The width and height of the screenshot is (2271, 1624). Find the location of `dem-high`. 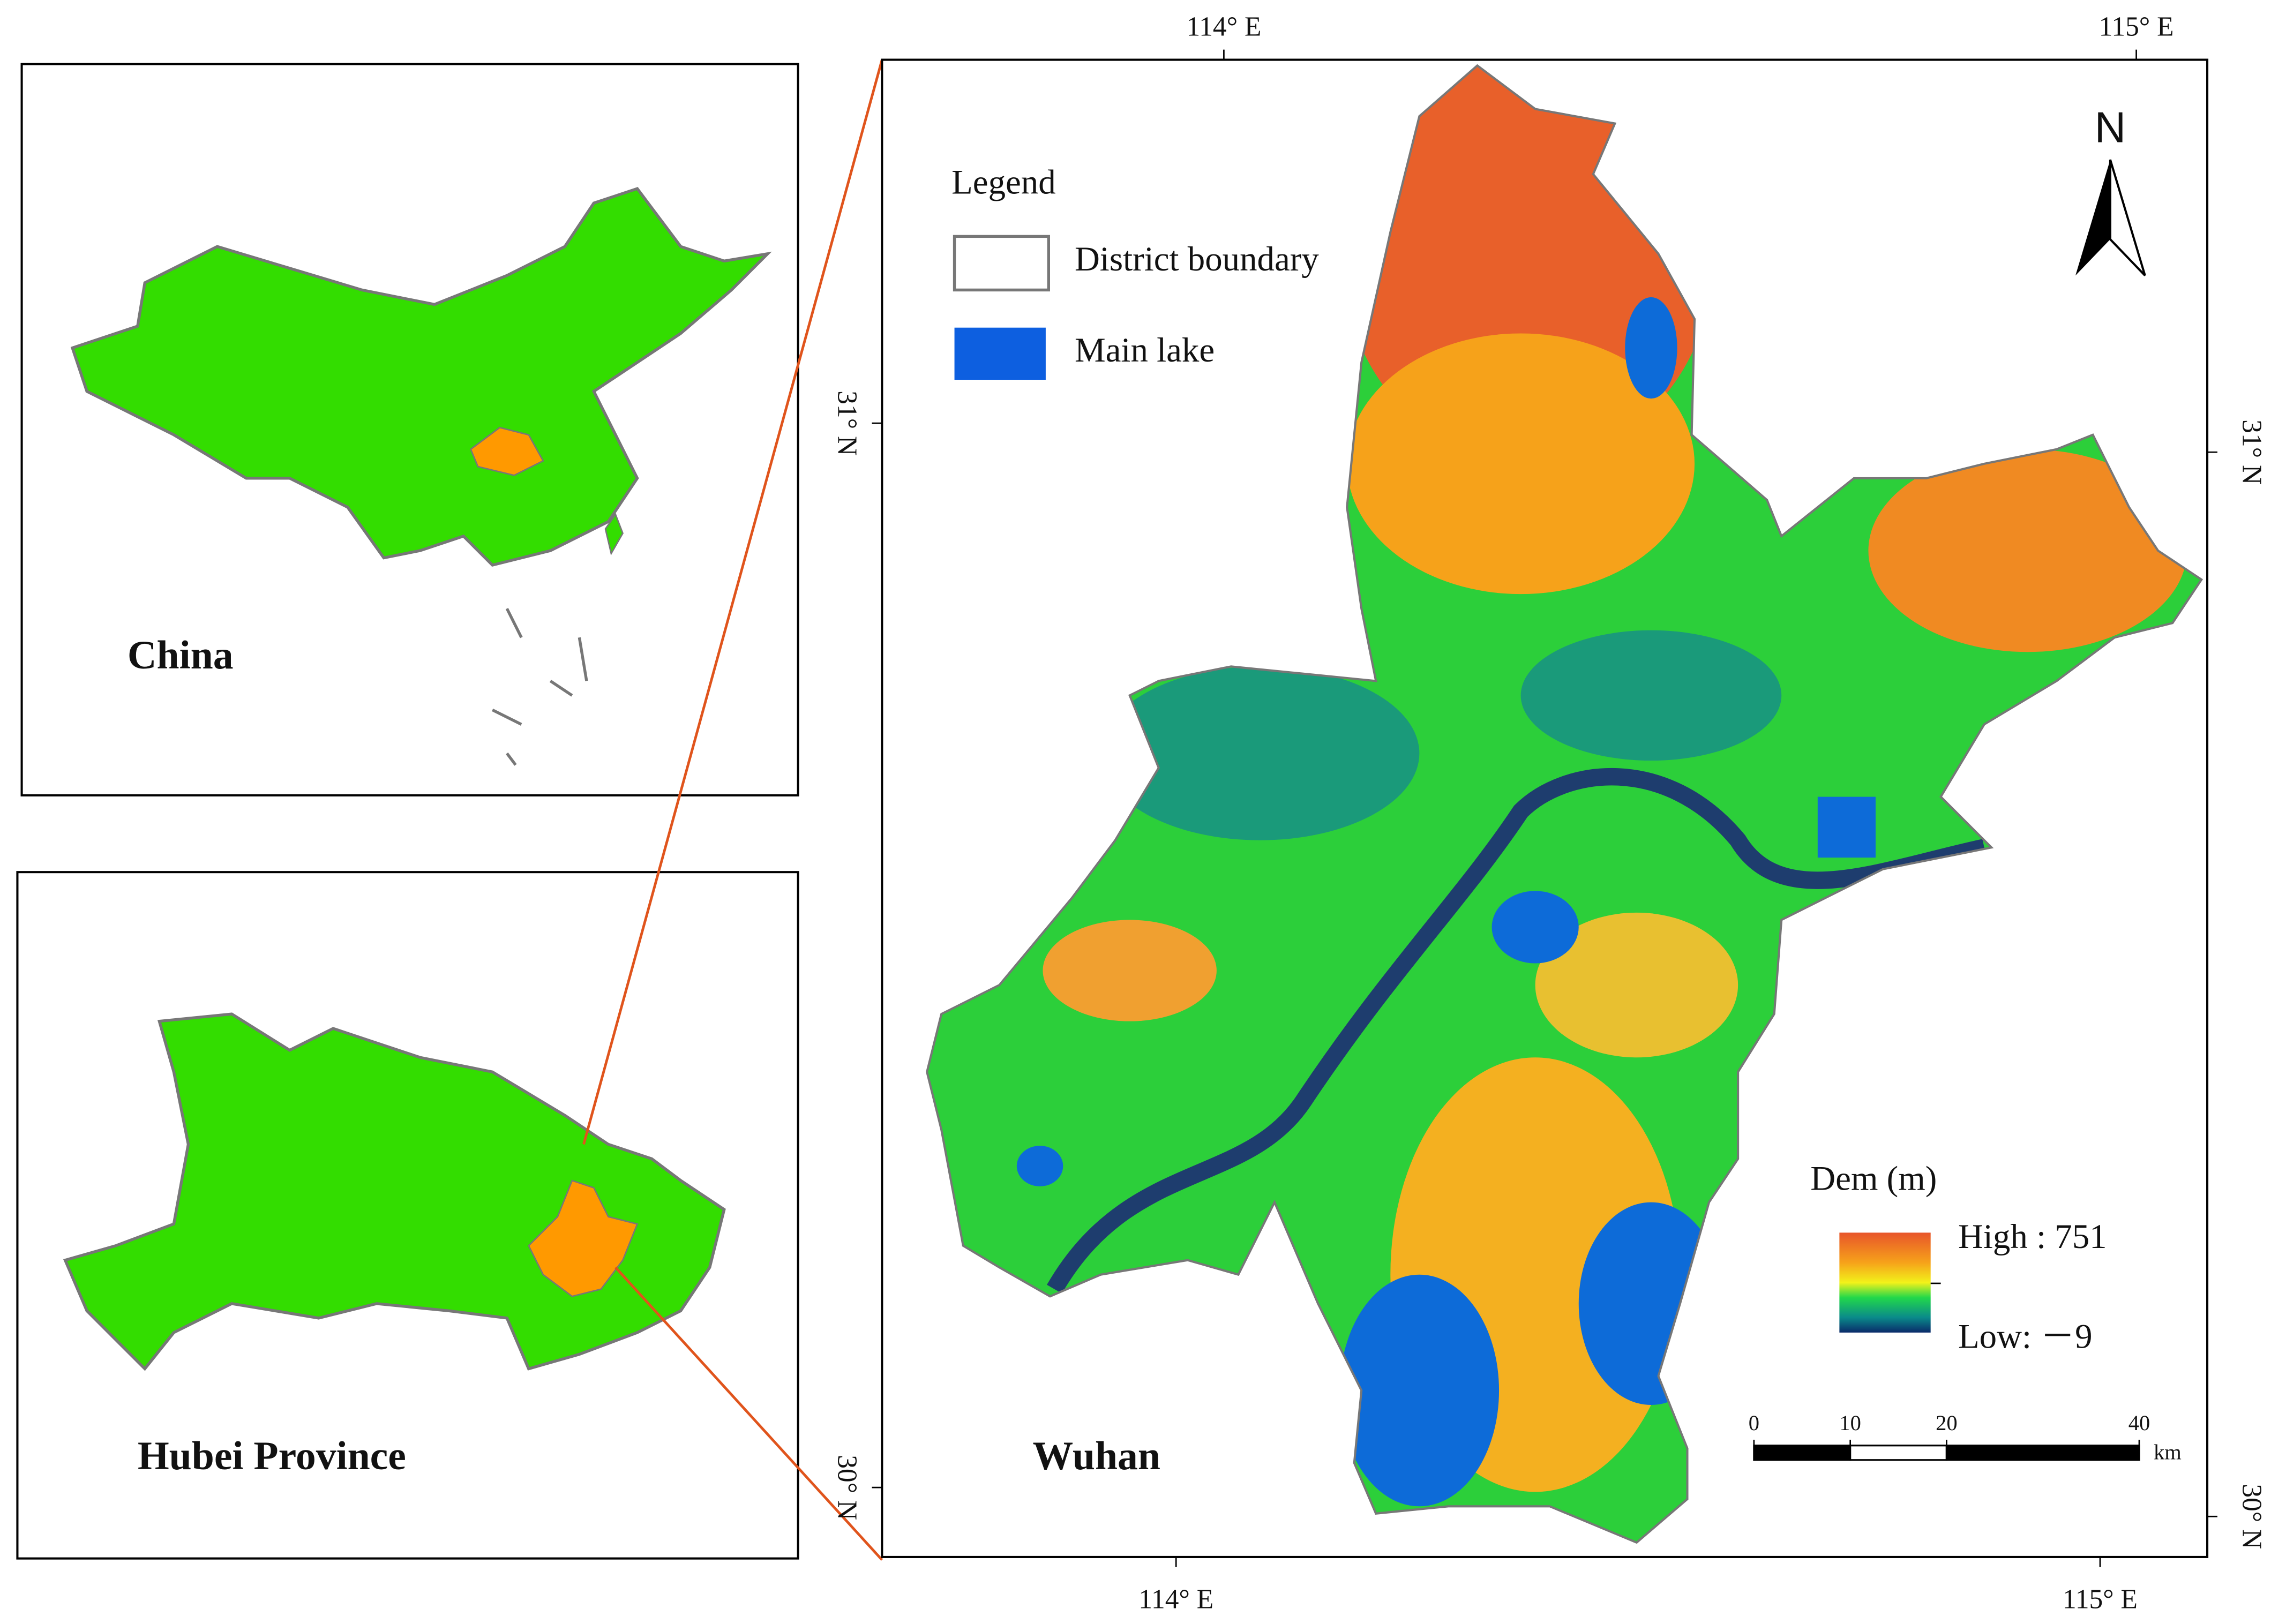

dem-high is located at coordinates (2027, 550).